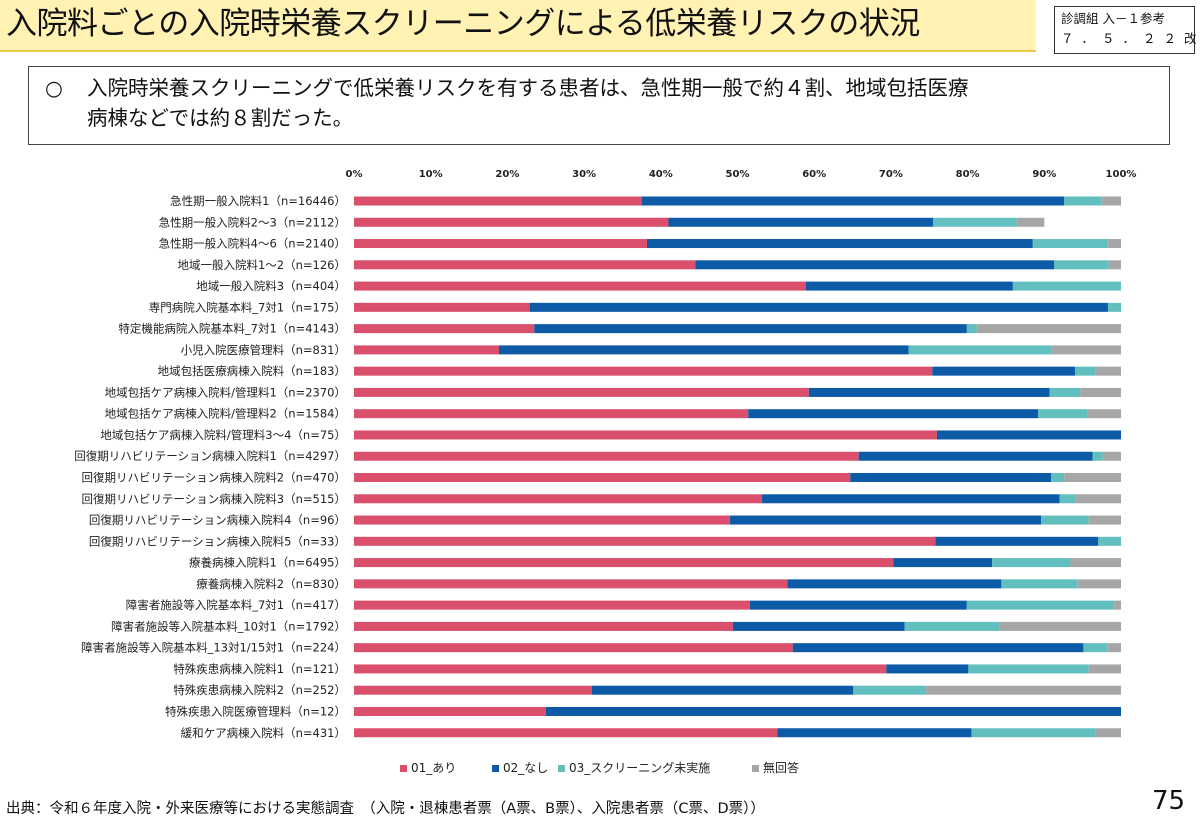 This screenshot has height=827, width=1200. What do you see at coordinates (1044, 174) in the screenshot?
I see `x-tick-label: 90%` at bounding box center [1044, 174].